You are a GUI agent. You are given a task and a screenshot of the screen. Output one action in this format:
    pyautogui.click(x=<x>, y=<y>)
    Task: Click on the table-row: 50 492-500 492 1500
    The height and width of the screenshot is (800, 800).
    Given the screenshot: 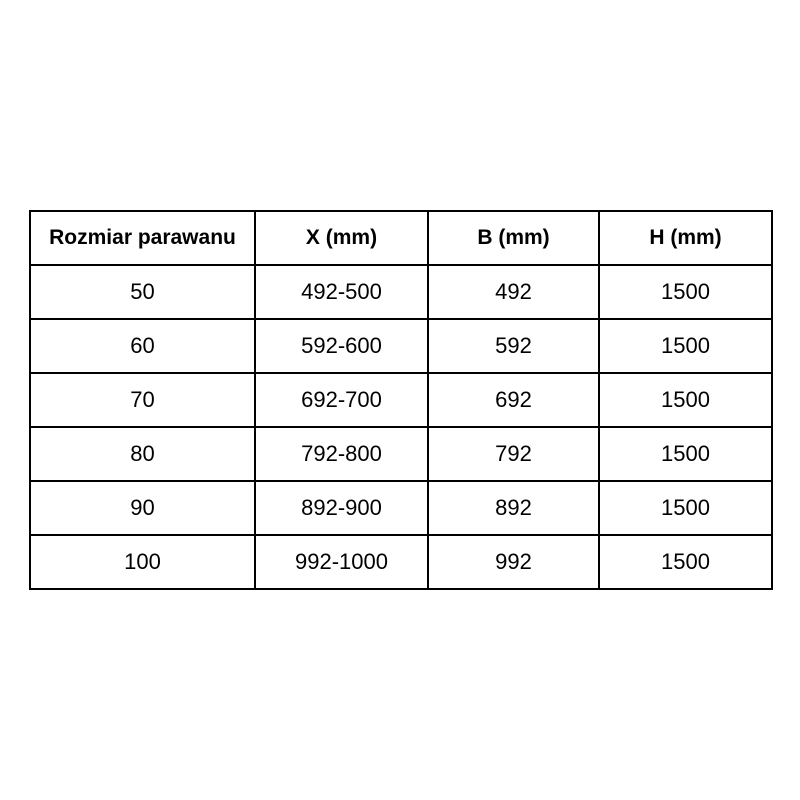 What is the action you would take?
    pyautogui.click(x=401, y=292)
    